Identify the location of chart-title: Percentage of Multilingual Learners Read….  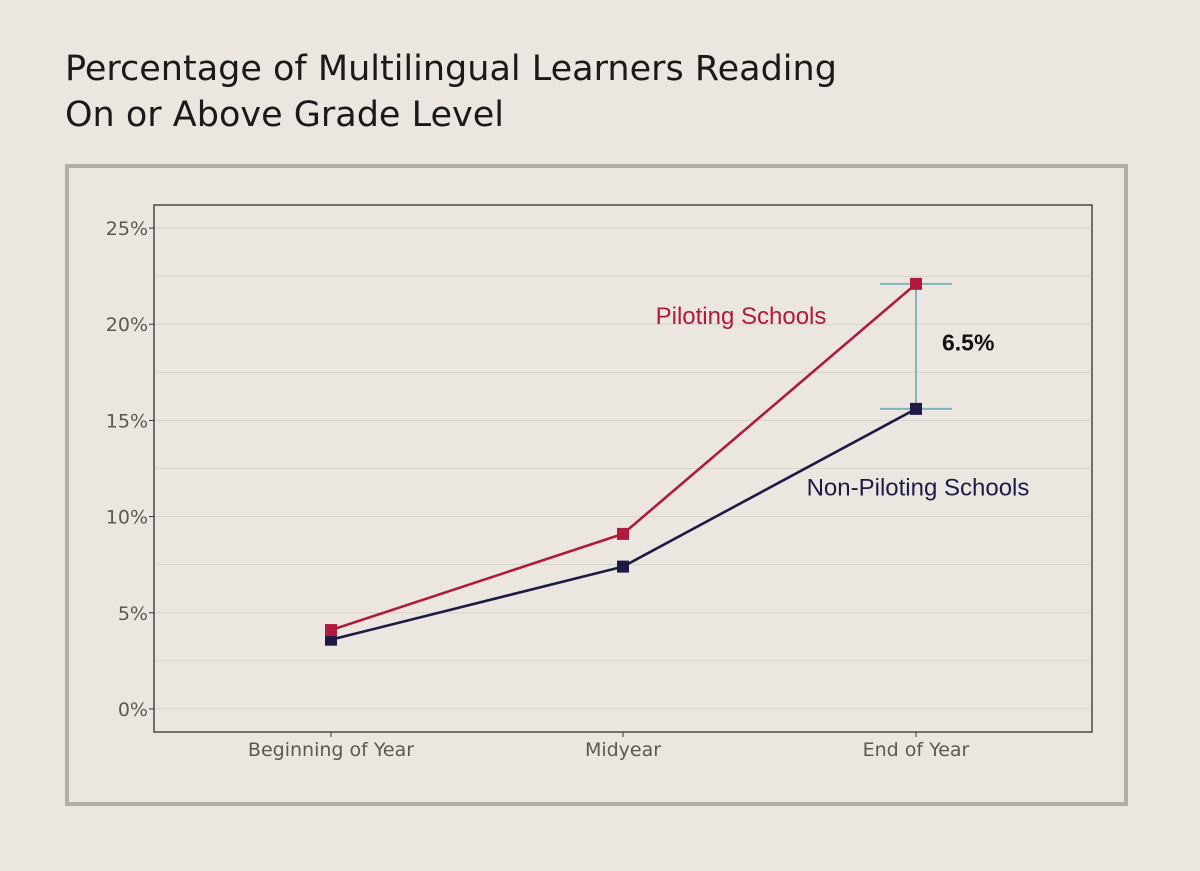
(565, 92).